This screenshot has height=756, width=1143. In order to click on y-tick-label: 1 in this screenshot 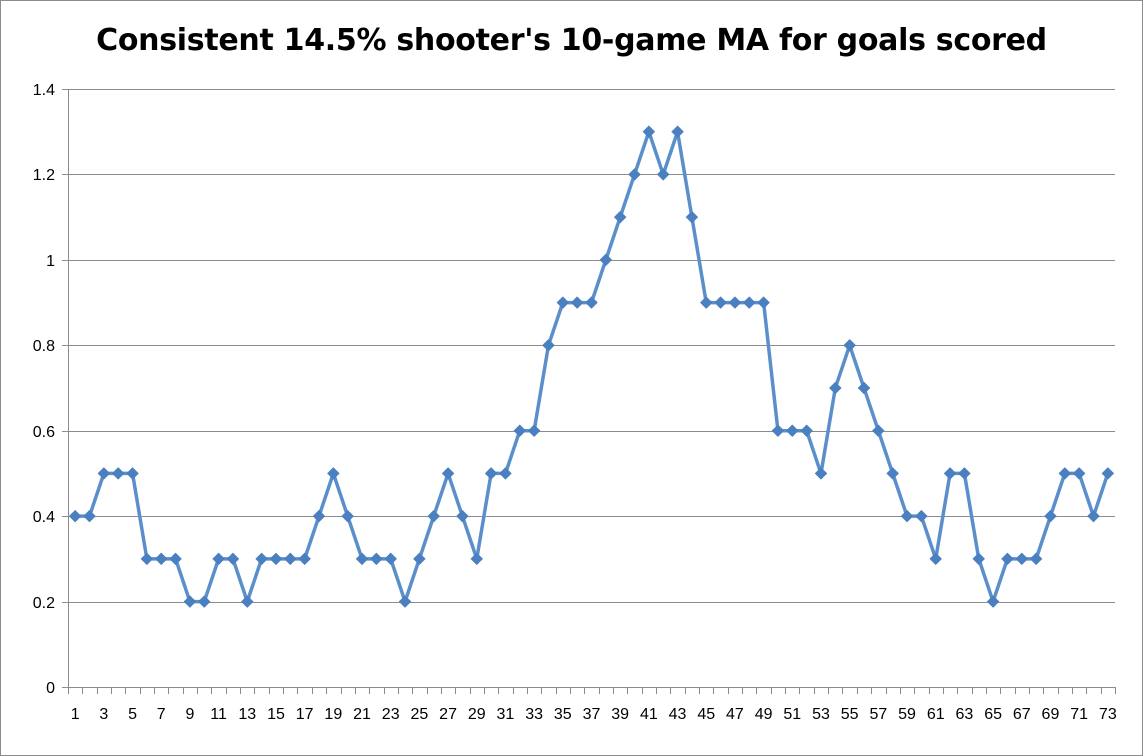, I will do `click(50, 261)`.